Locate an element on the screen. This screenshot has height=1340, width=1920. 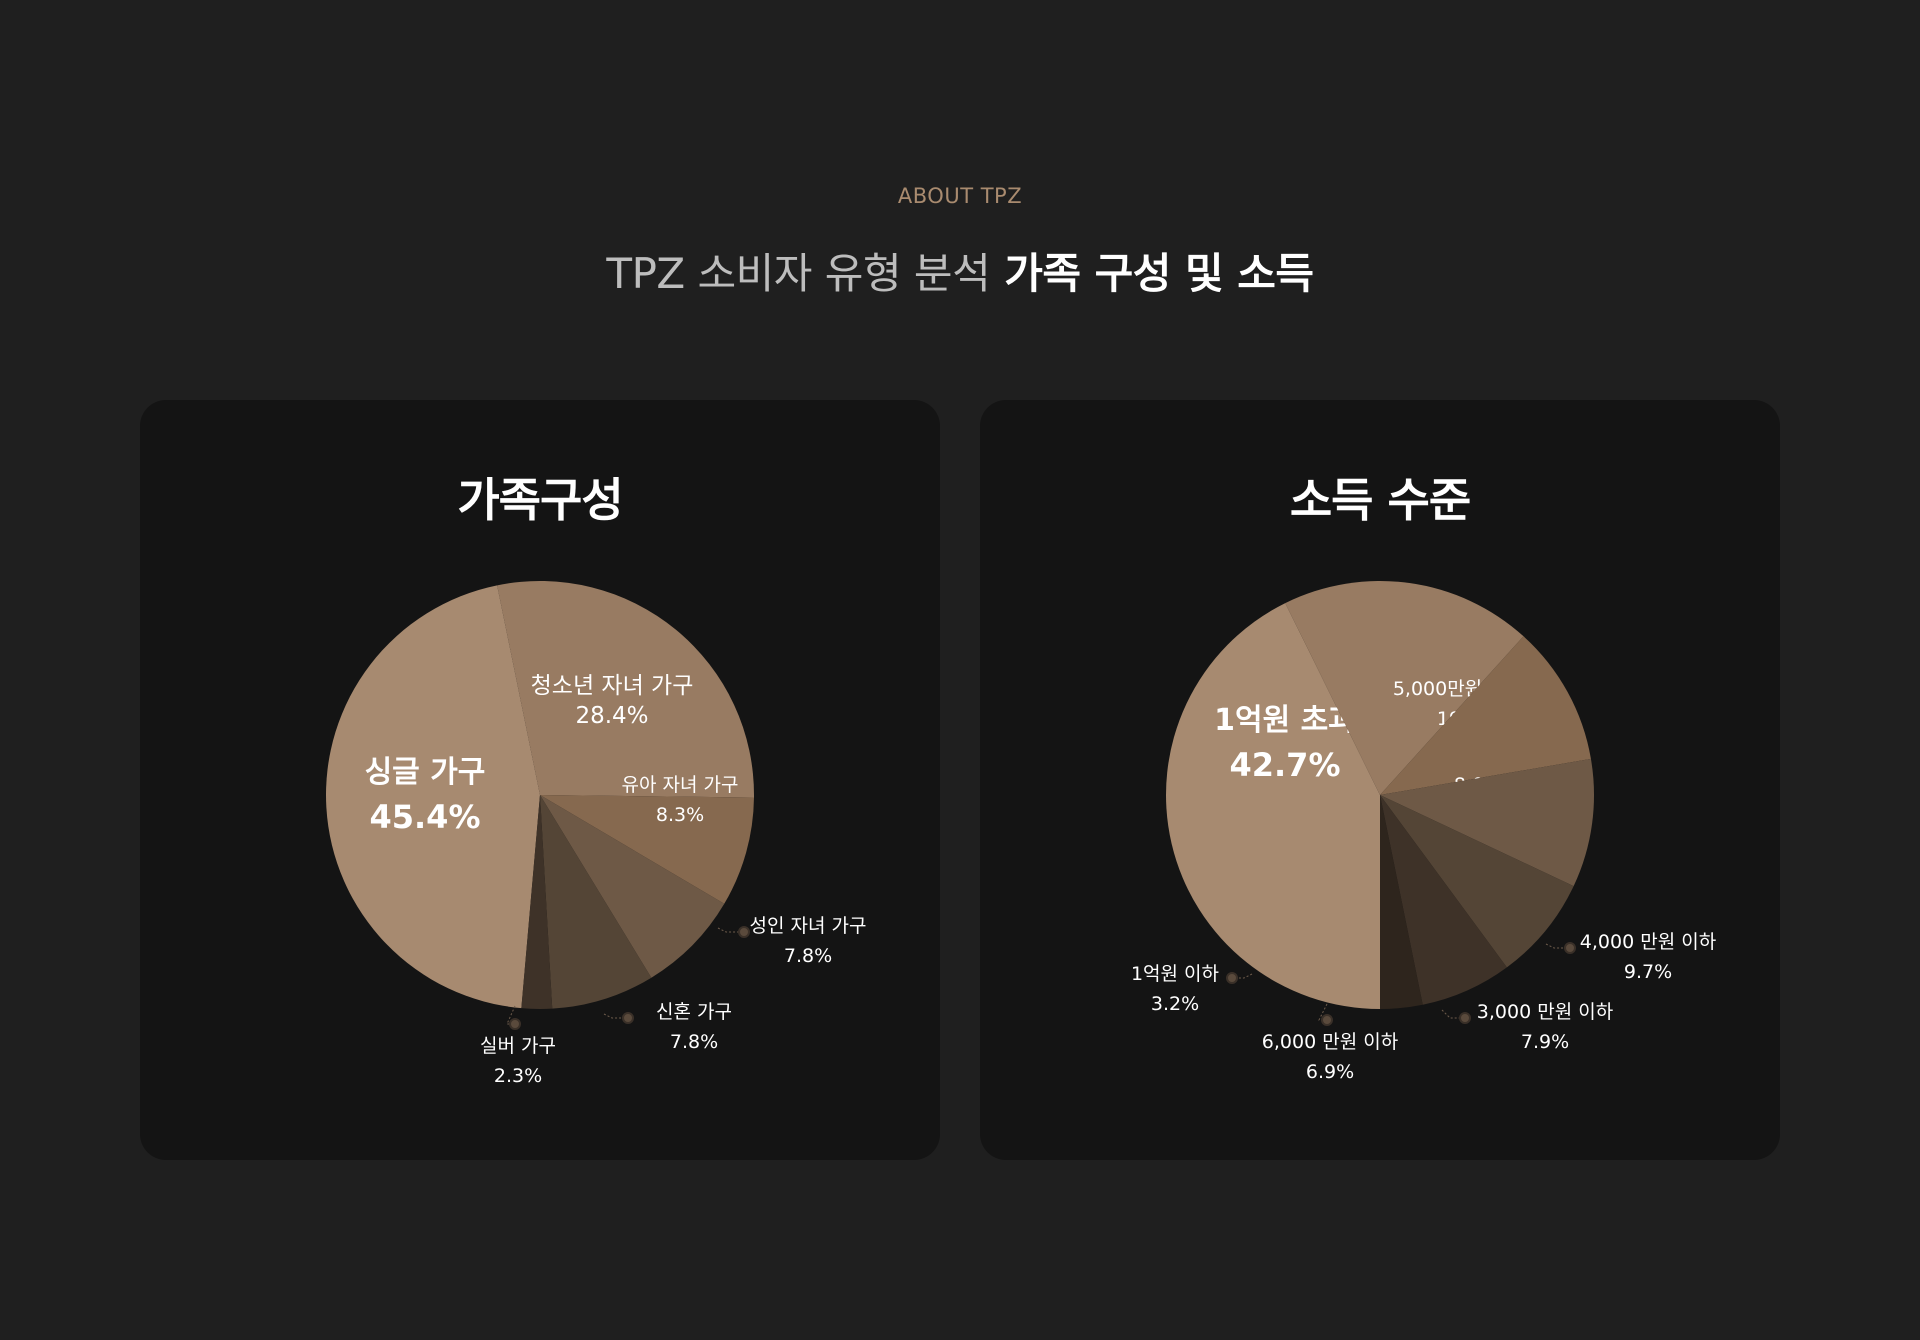
slice-label: 1억원 초과 is located at coordinates (1285, 720).